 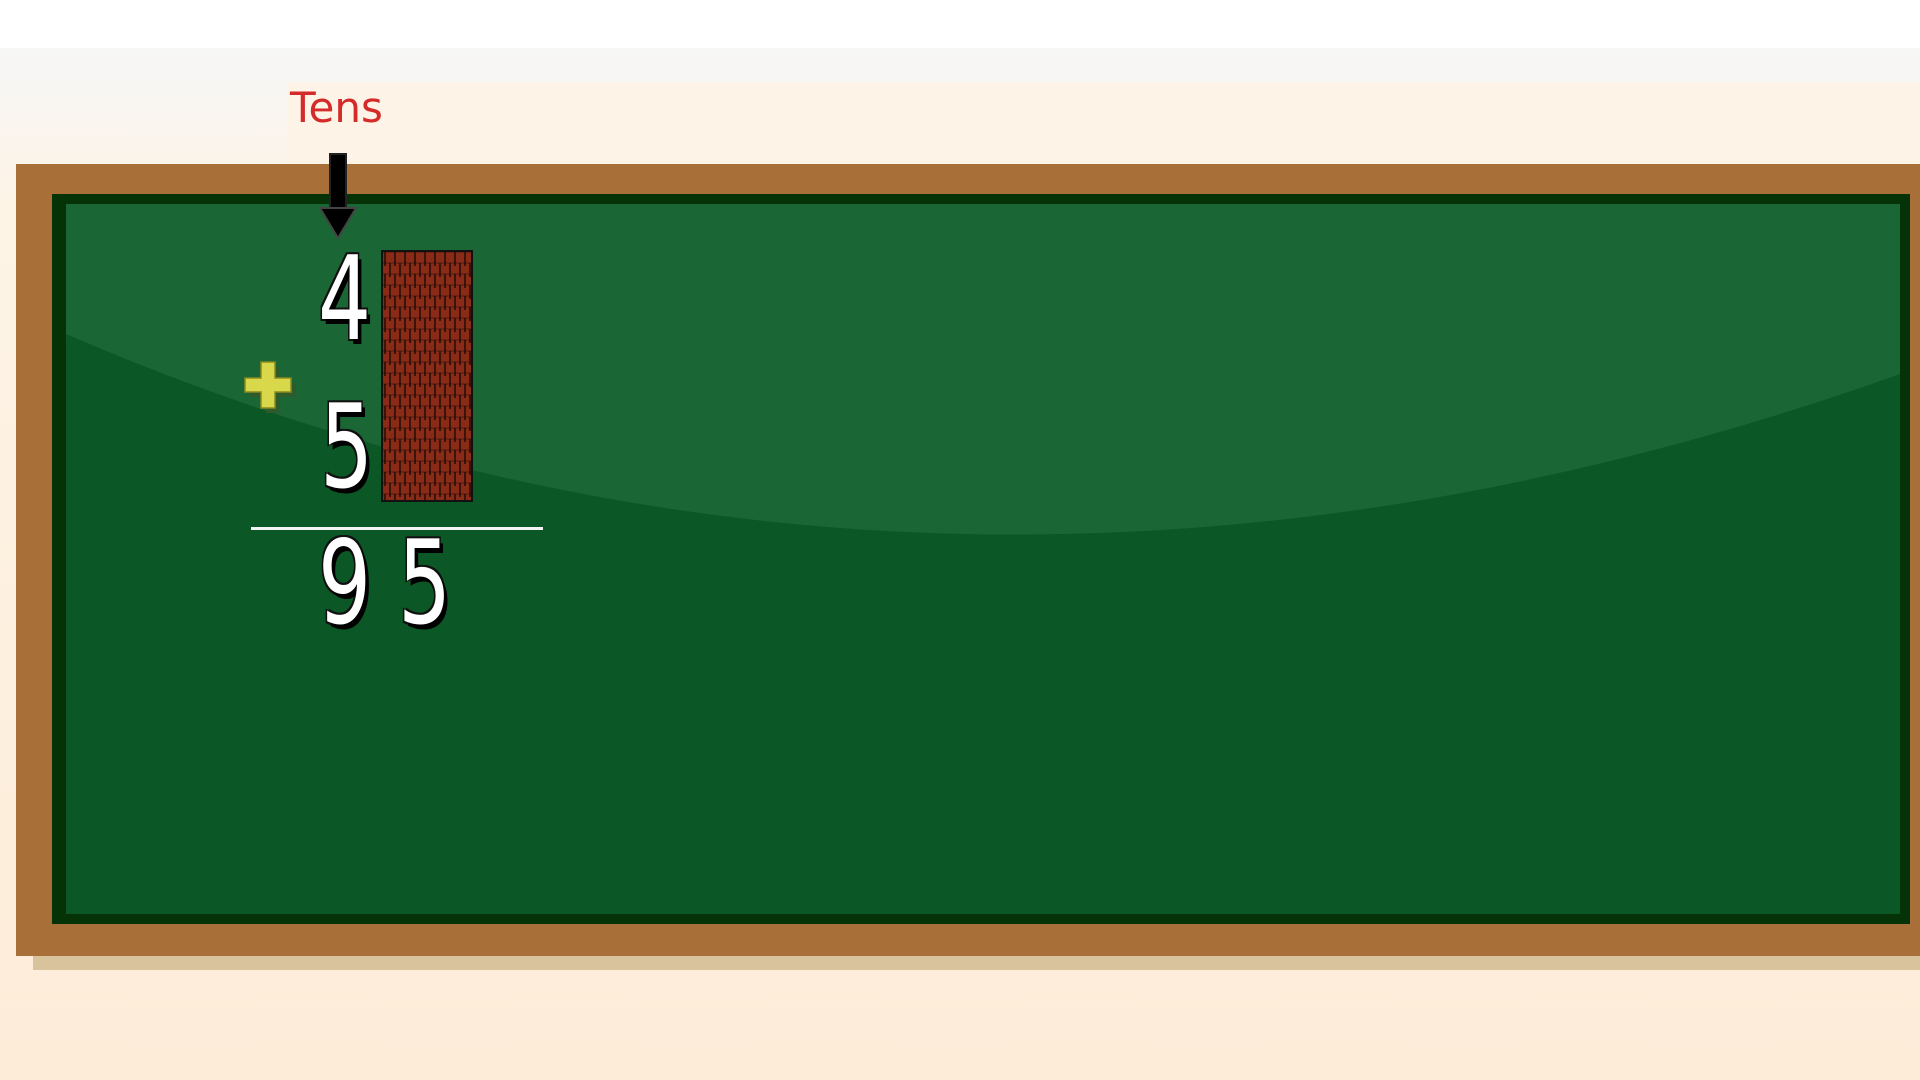 I want to click on tens-place-label: Tens, so click(x=336, y=107).